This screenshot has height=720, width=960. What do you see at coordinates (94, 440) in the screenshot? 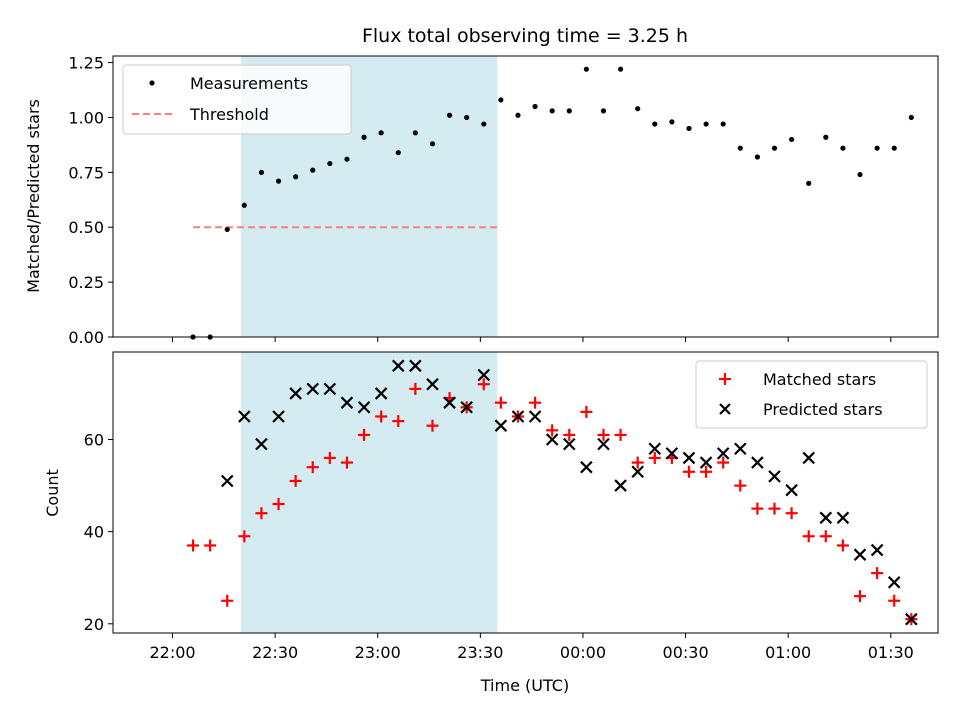
I see `y-tick-label: 60` at bounding box center [94, 440].